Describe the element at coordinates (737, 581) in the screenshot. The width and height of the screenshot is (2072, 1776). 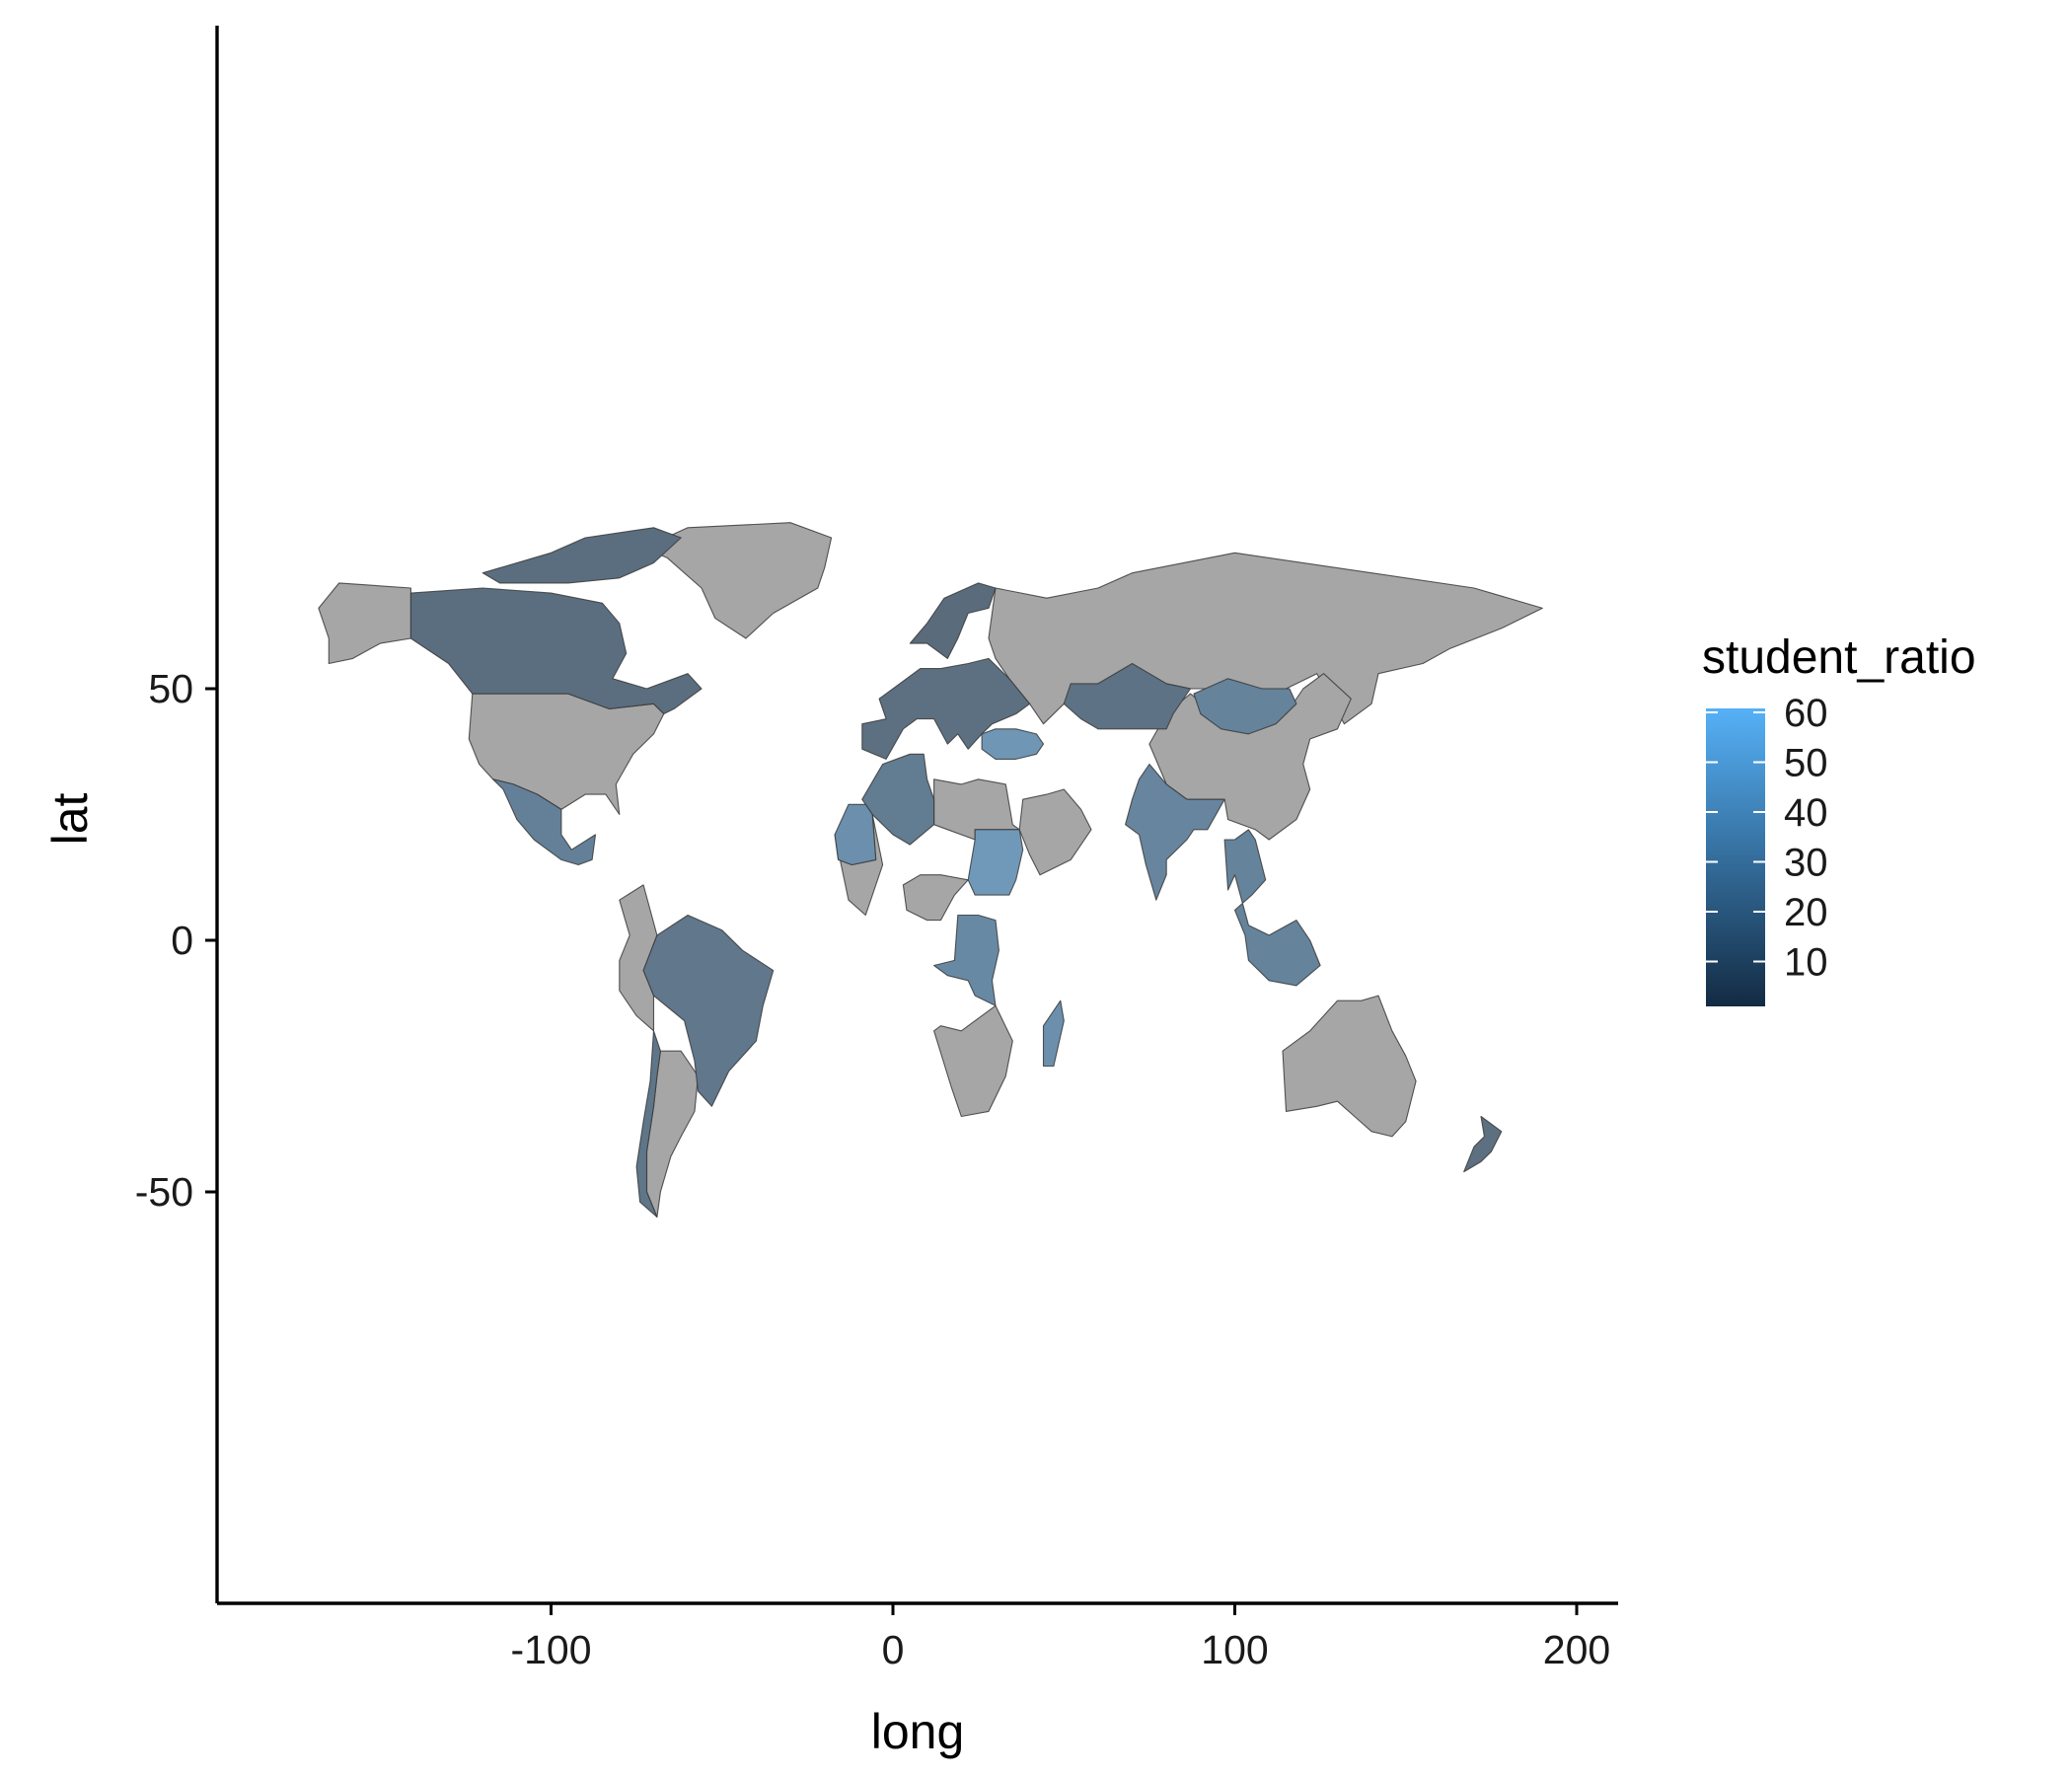
I see `region-greenland` at that location.